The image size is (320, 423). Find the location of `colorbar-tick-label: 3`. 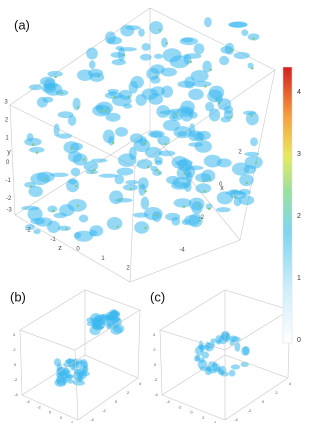

colorbar-tick-label: 3 is located at coordinates (299, 154).